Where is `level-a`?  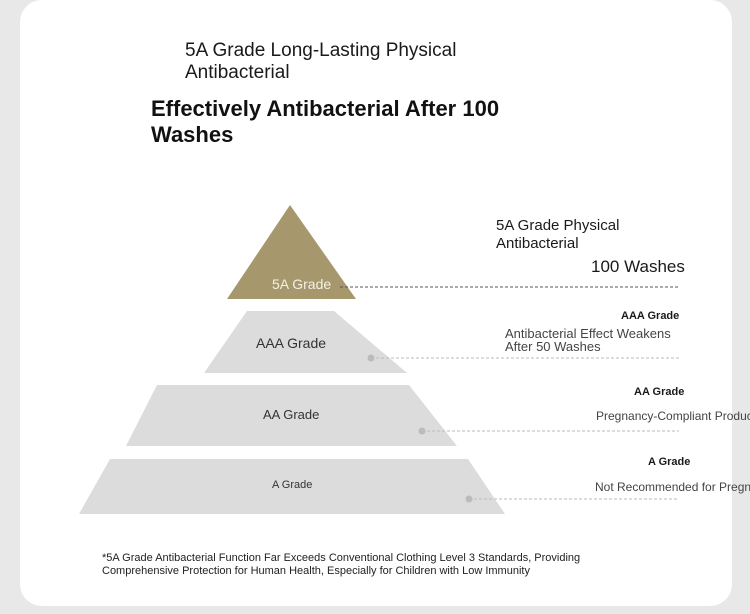
level-a is located at coordinates (292, 486).